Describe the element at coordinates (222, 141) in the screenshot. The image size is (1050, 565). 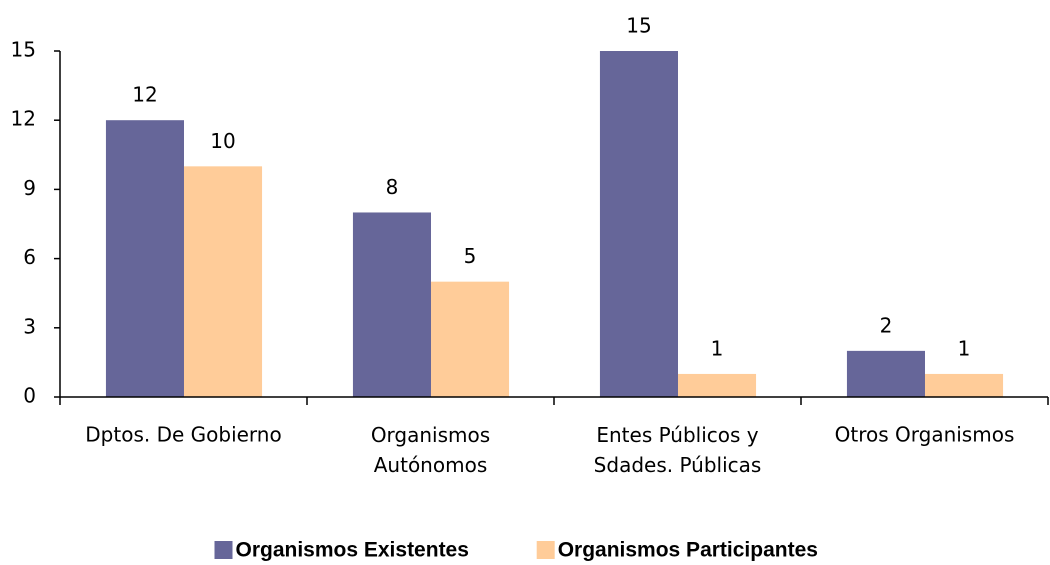
I see `data-label: 10` at that location.